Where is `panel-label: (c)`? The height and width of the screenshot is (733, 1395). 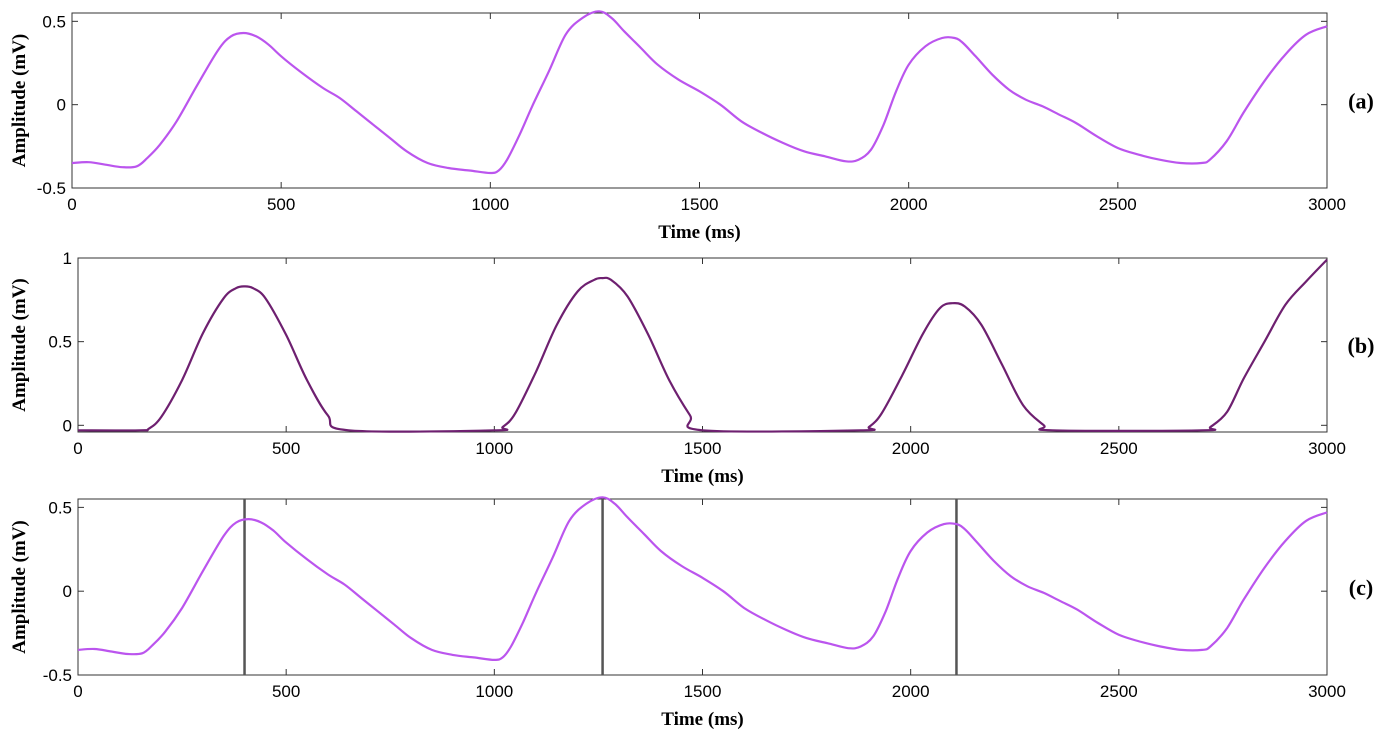
panel-label: (c) is located at coordinates (1361, 587).